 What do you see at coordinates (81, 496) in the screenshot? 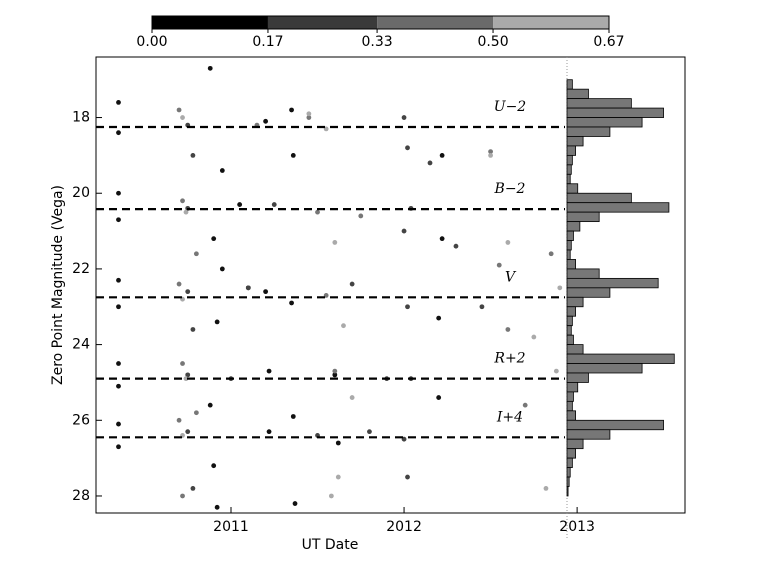
I see `y-tick-label: 28` at bounding box center [81, 496].